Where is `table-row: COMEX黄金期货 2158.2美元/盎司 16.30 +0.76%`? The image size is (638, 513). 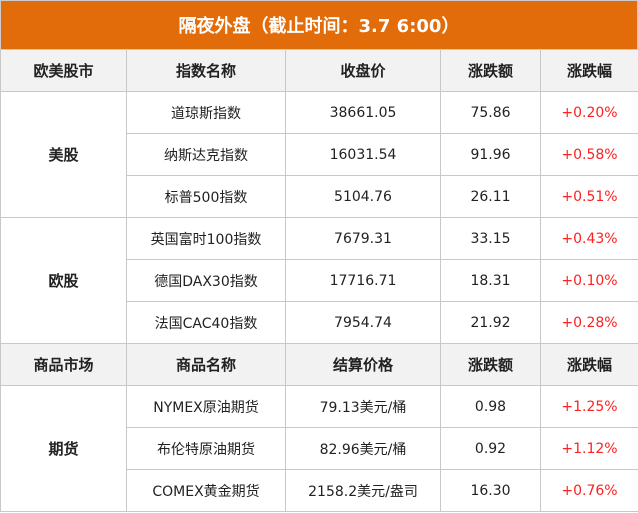 table-row: COMEX黄金期货 2158.2美元/盎司 16.30 +0.76% is located at coordinates (319, 490).